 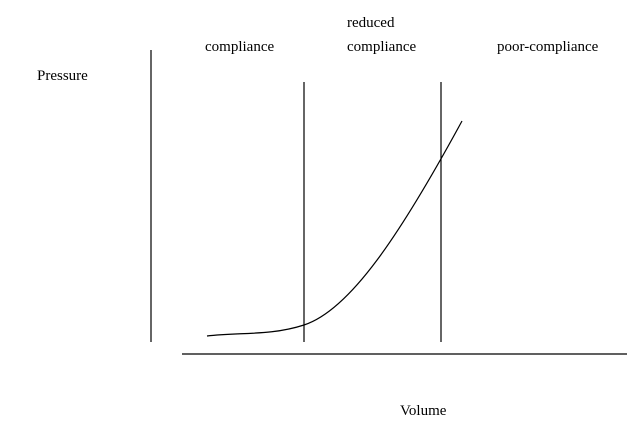 I want to click on region-label: reduced, so click(x=371, y=23).